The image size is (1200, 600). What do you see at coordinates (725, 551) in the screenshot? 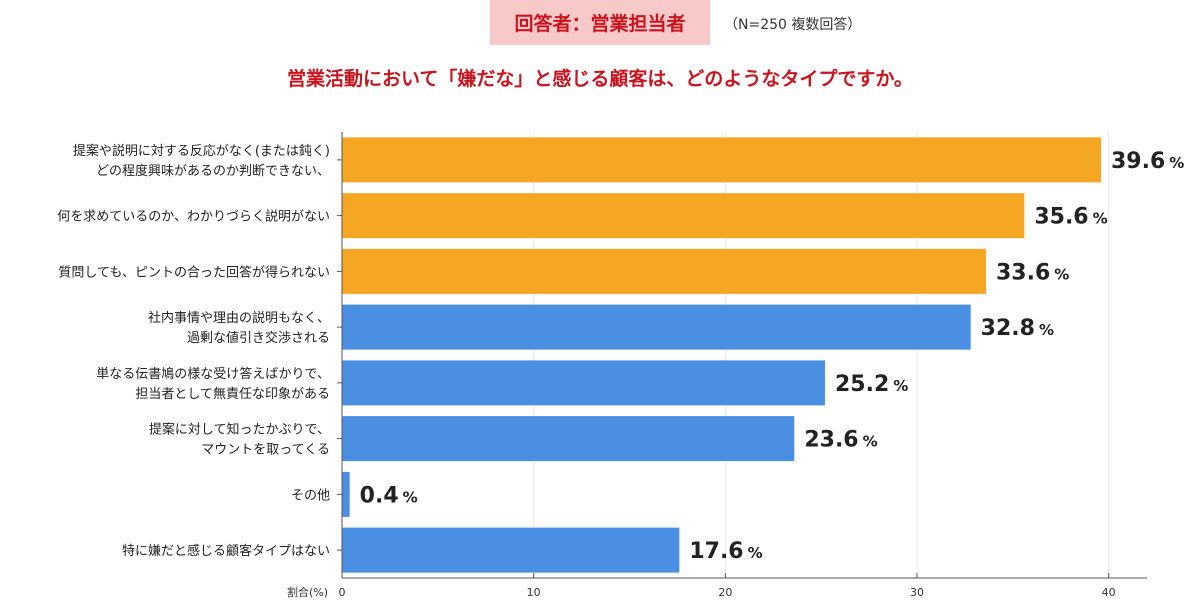
I see `value-label-8: 17.6%` at bounding box center [725, 551].